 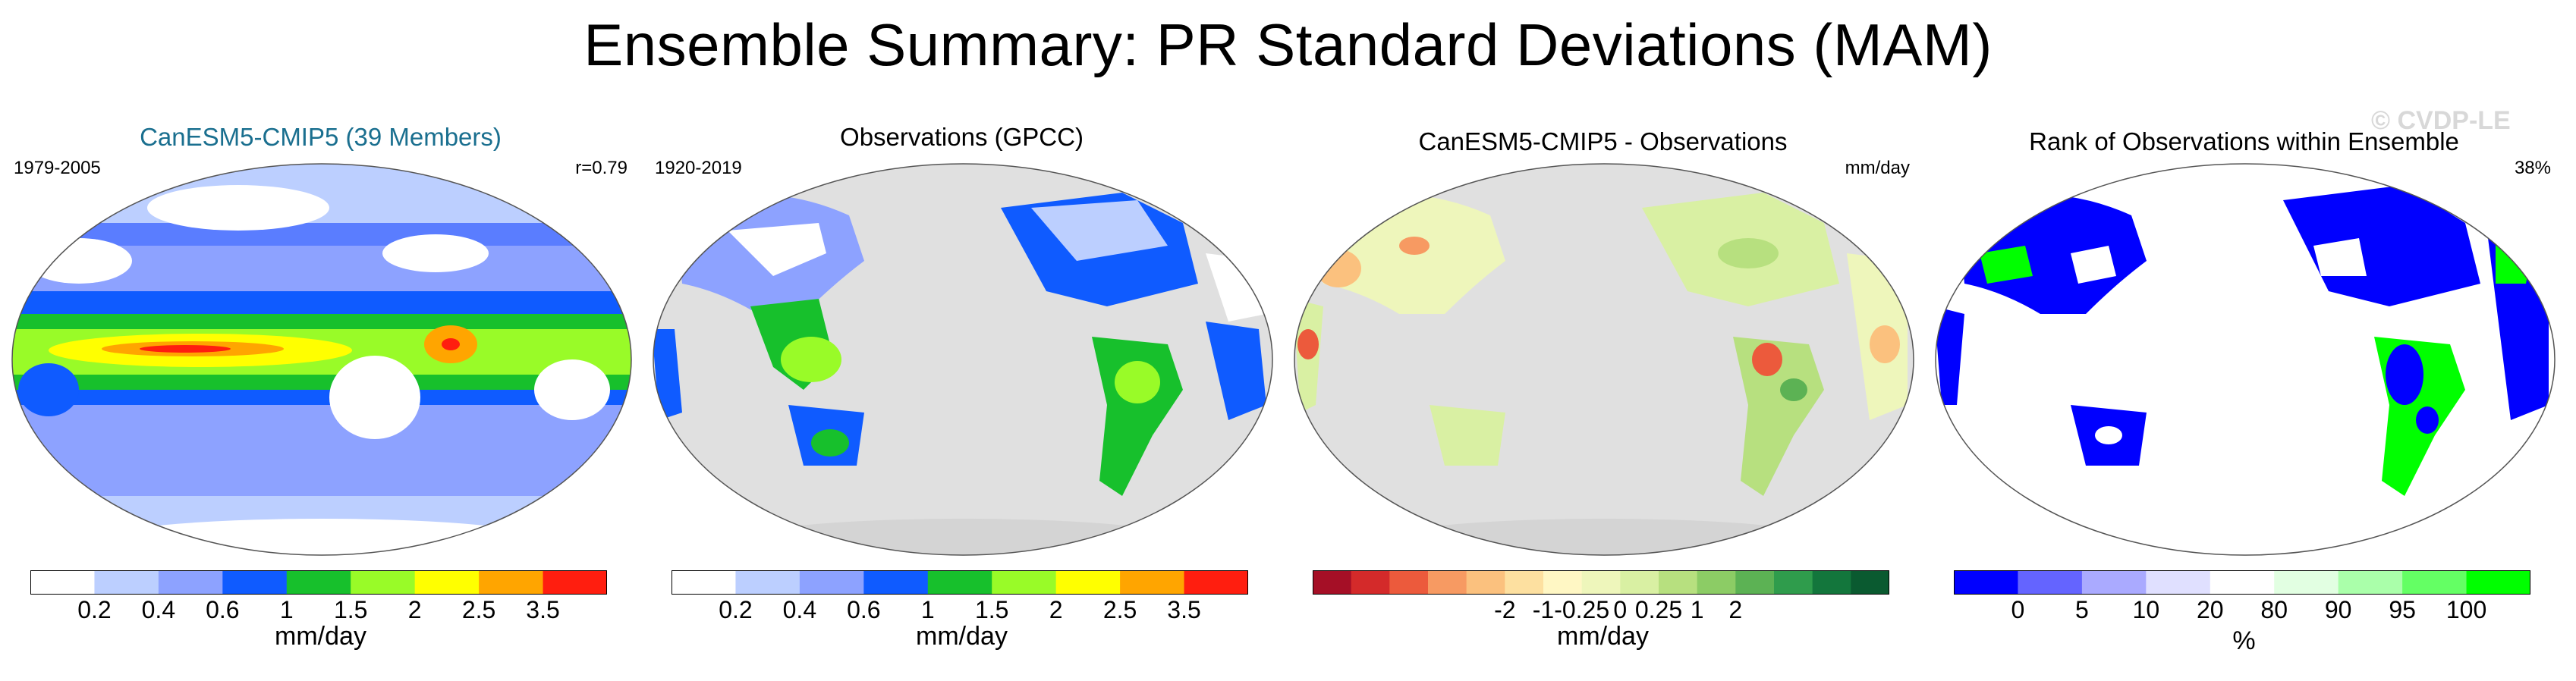 What do you see at coordinates (2466, 609) in the screenshot?
I see `colorbar-tick-label: 100` at bounding box center [2466, 609].